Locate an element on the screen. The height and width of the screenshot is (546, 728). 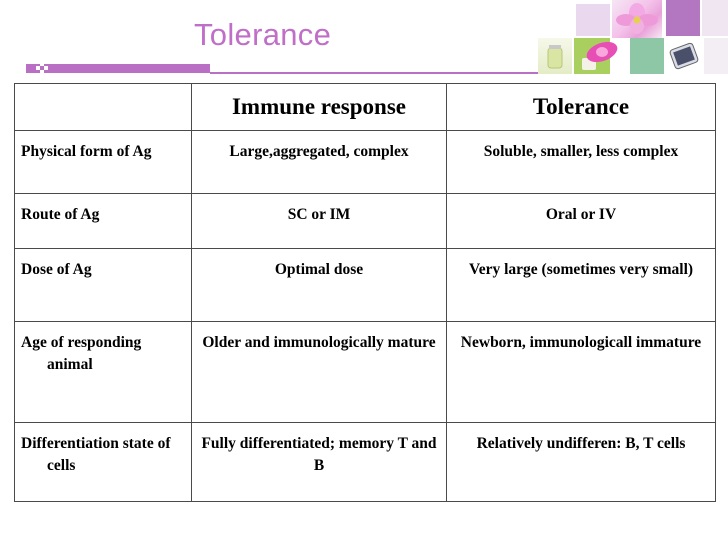
white-tile-bottom is located at coordinates (716, 56).